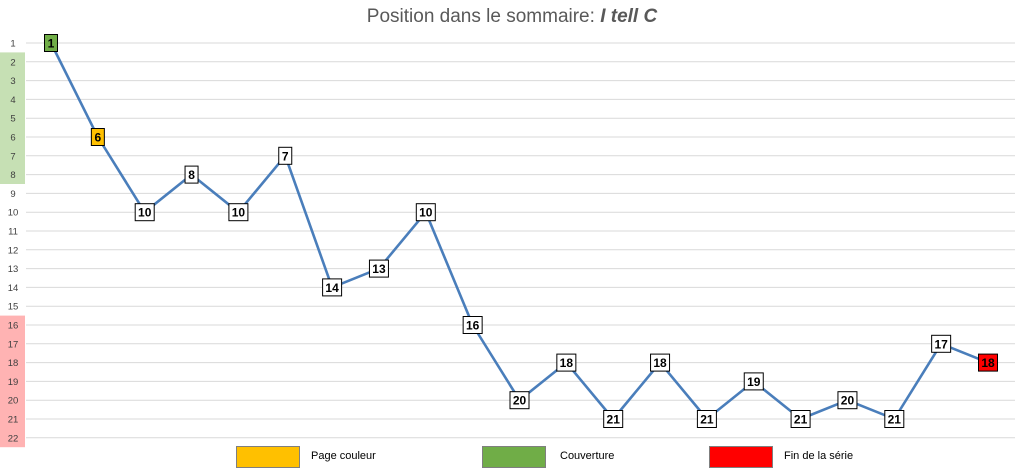 Image resolution: width=1024 pixels, height=473 pixels. I want to click on data-label-14: 18, so click(660, 363).